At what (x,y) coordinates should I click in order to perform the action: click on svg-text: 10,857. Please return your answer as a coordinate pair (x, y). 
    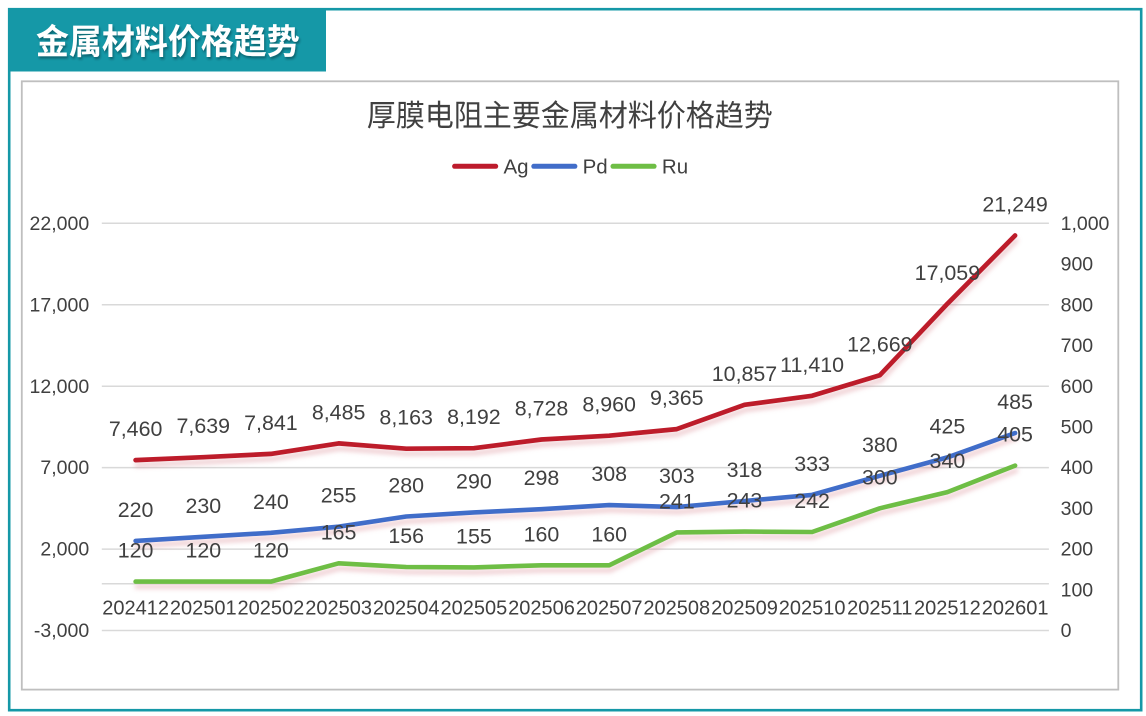
    Looking at the image, I should click on (744, 374).